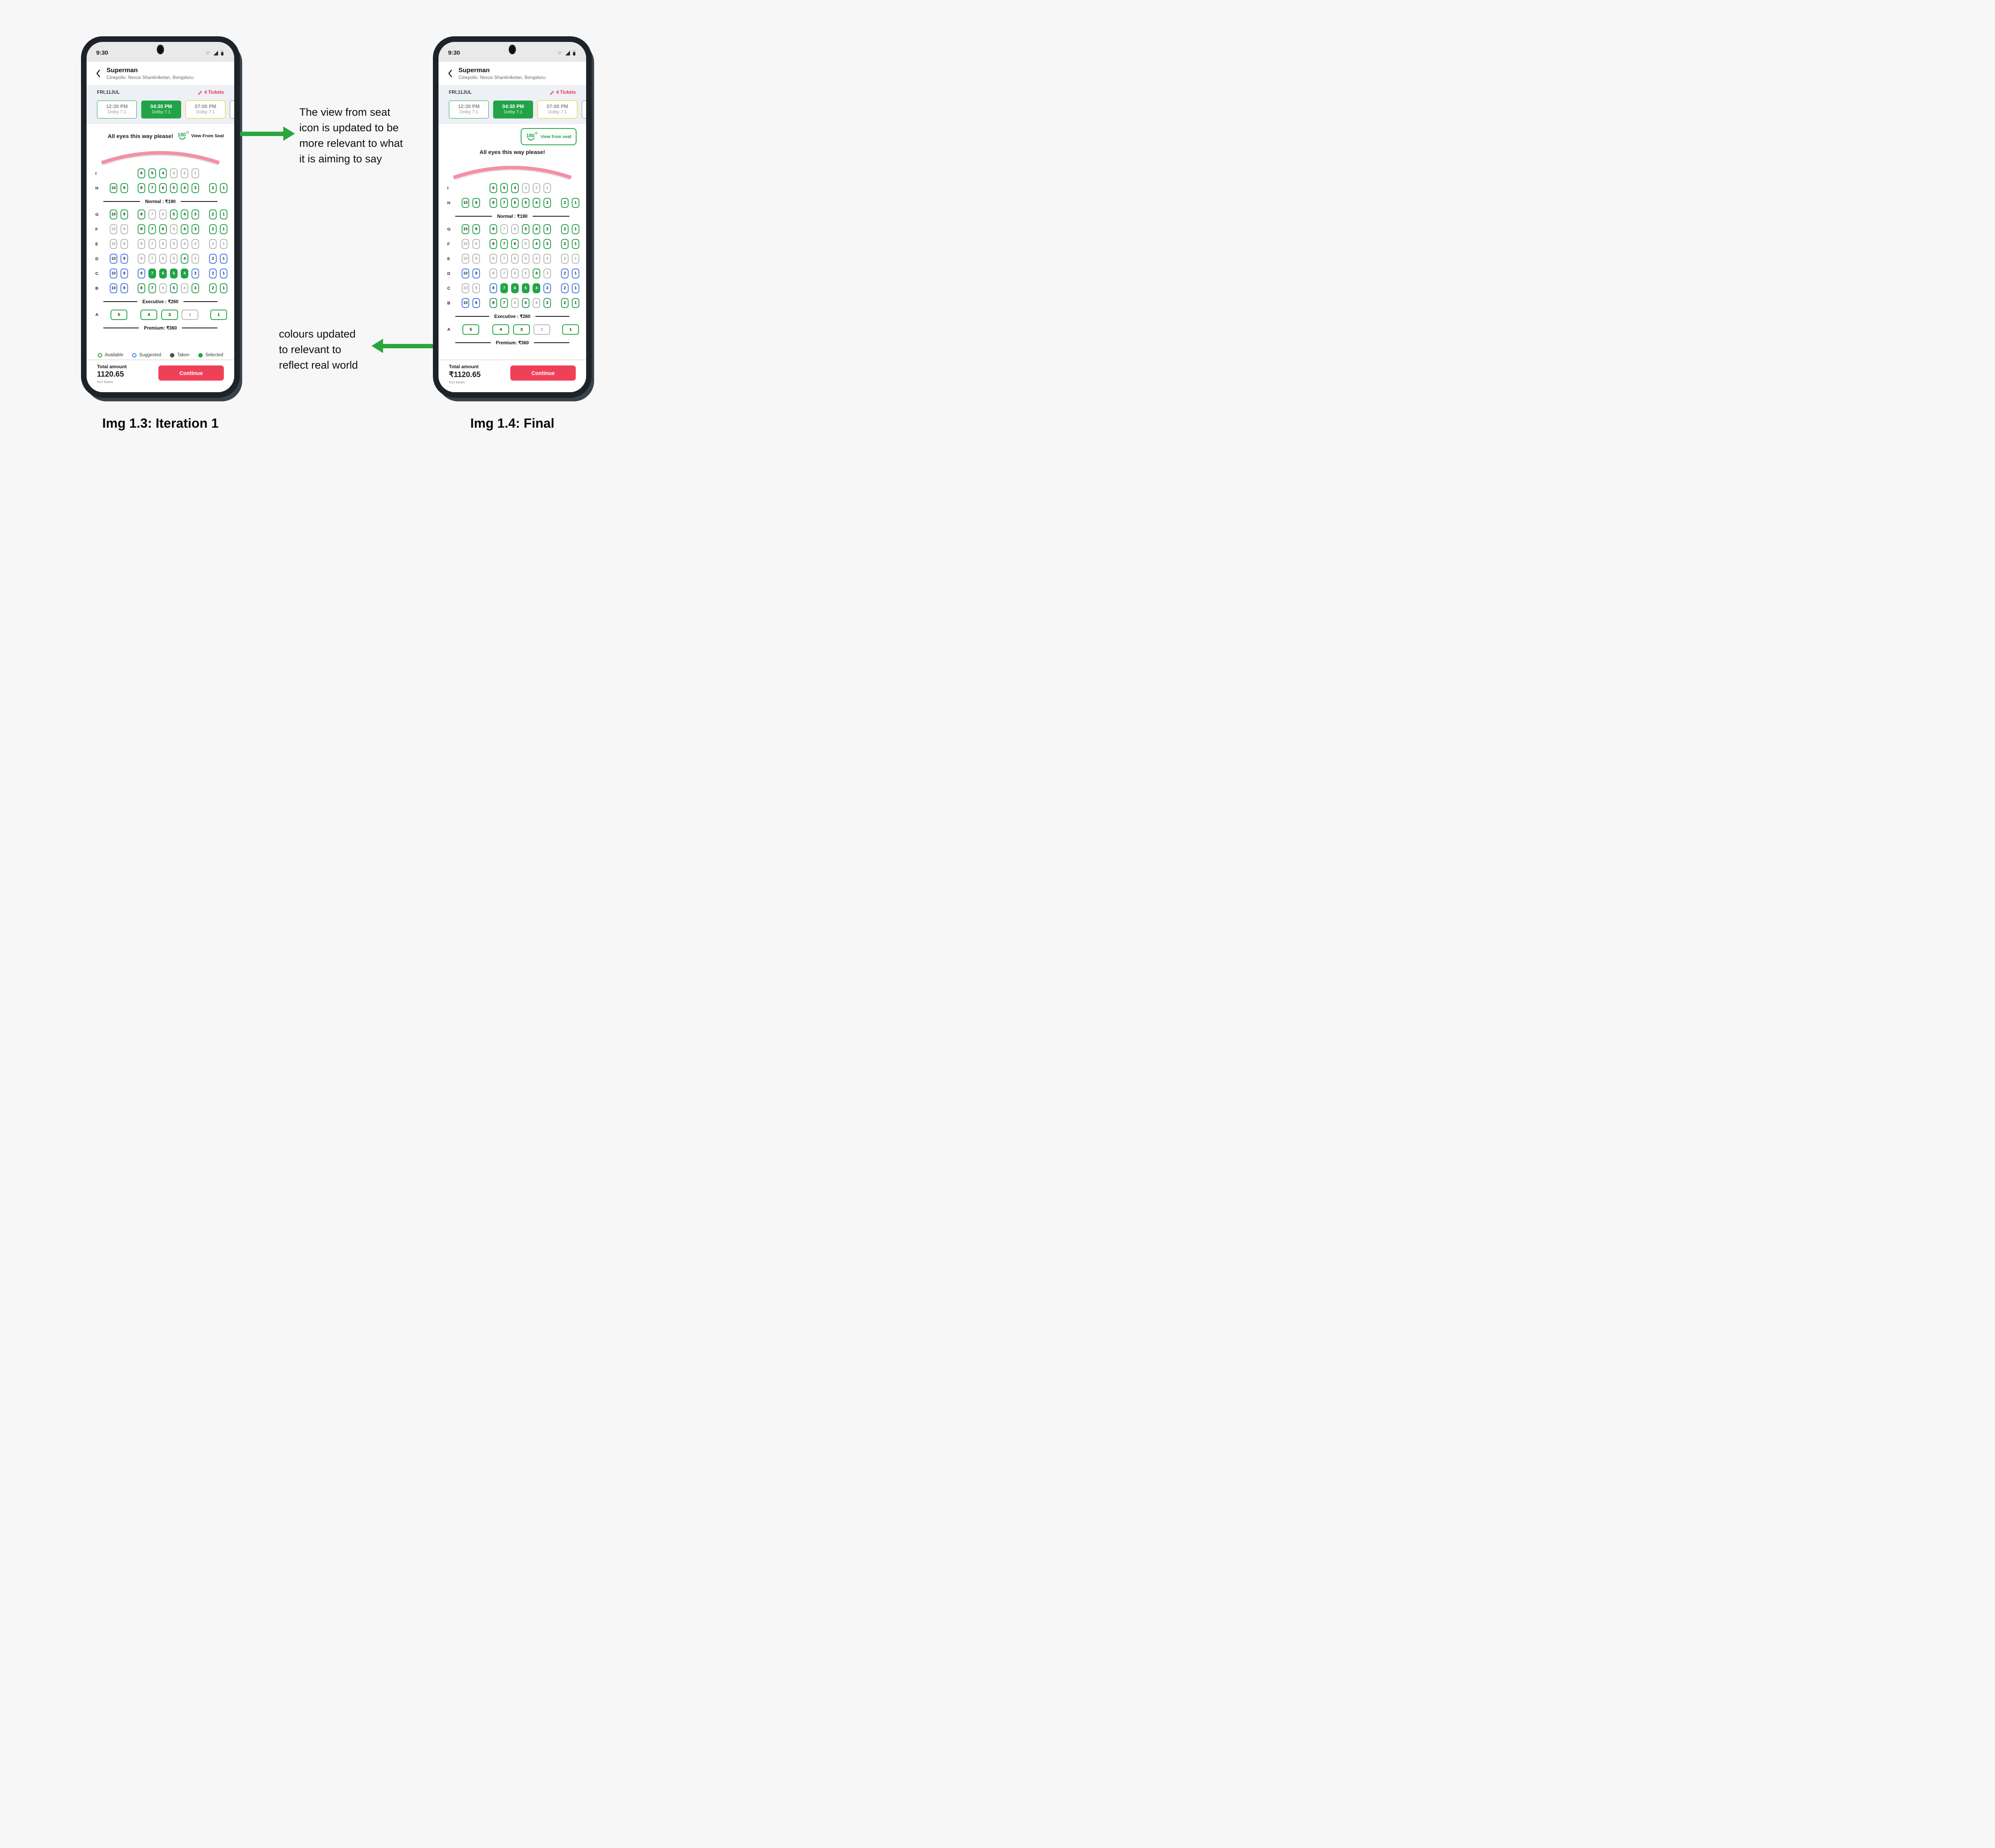 This screenshot has height=1848, width=1995. I want to click on continue-button: Continue, so click(543, 373).